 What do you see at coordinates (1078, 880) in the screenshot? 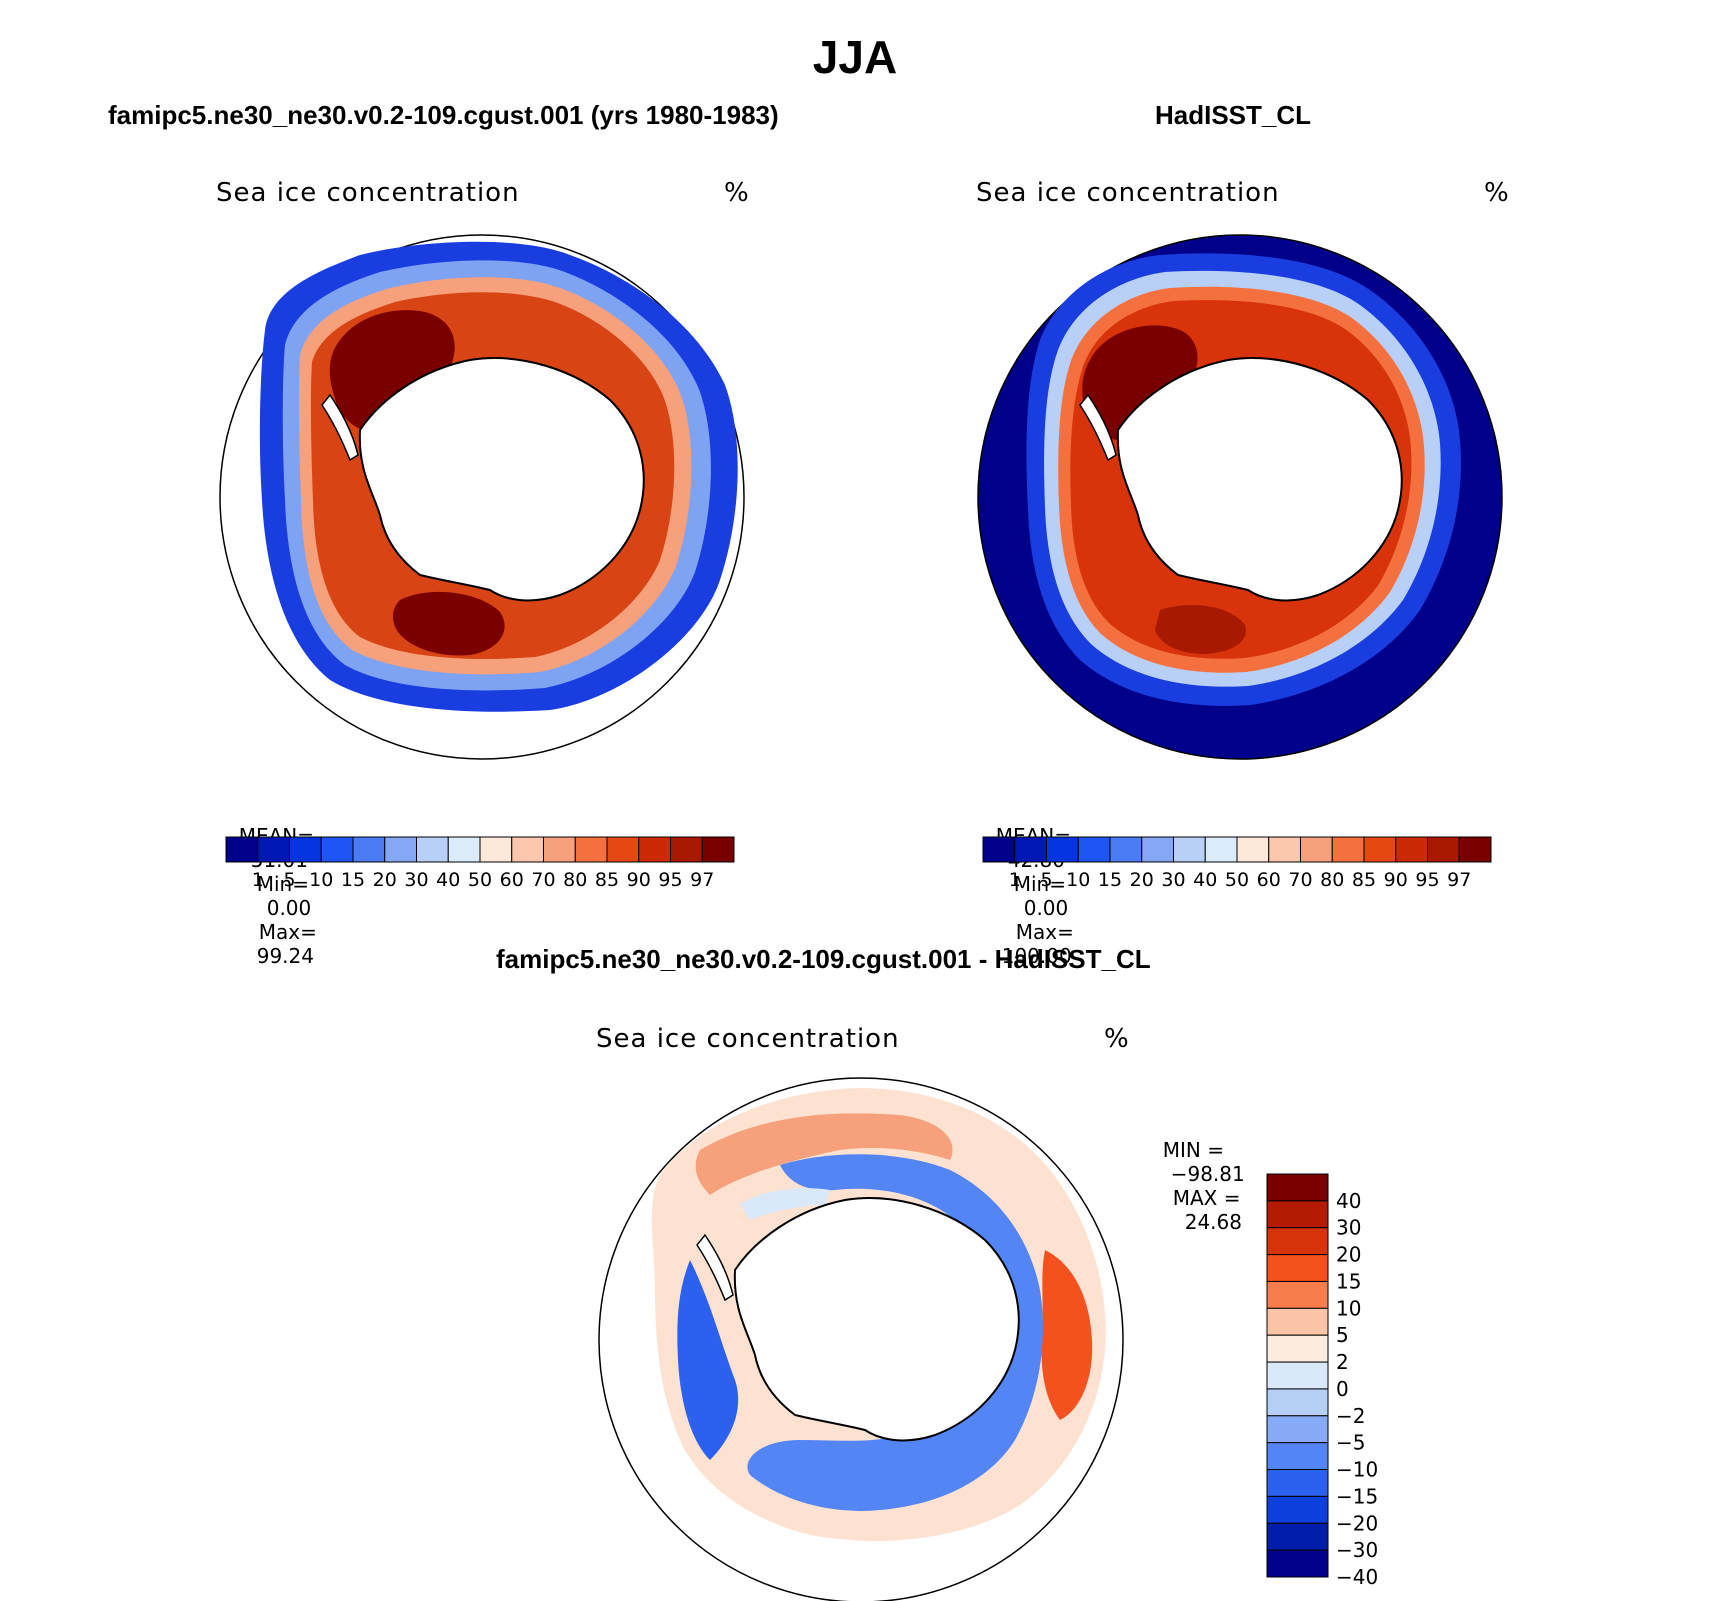
I see `colorbar-obs-tick-label: 10` at bounding box center [1078, 880].